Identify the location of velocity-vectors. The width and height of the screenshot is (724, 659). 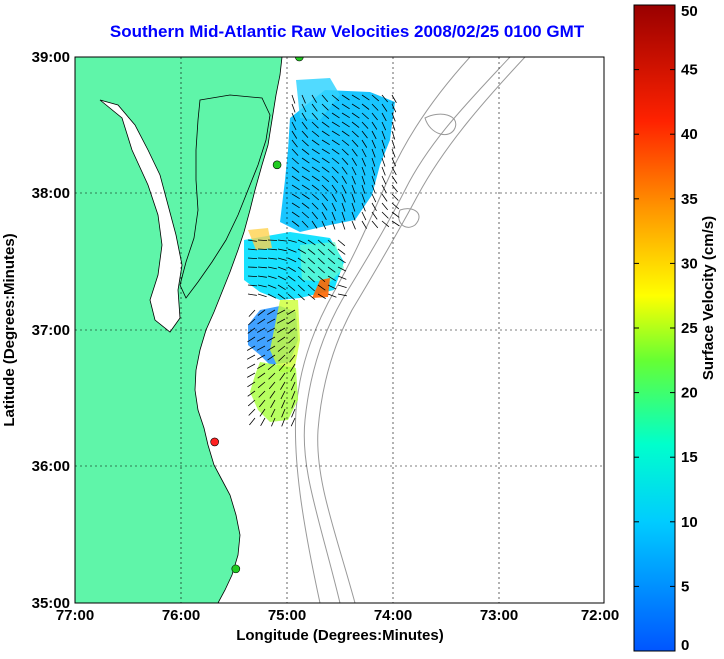
(323, 260).